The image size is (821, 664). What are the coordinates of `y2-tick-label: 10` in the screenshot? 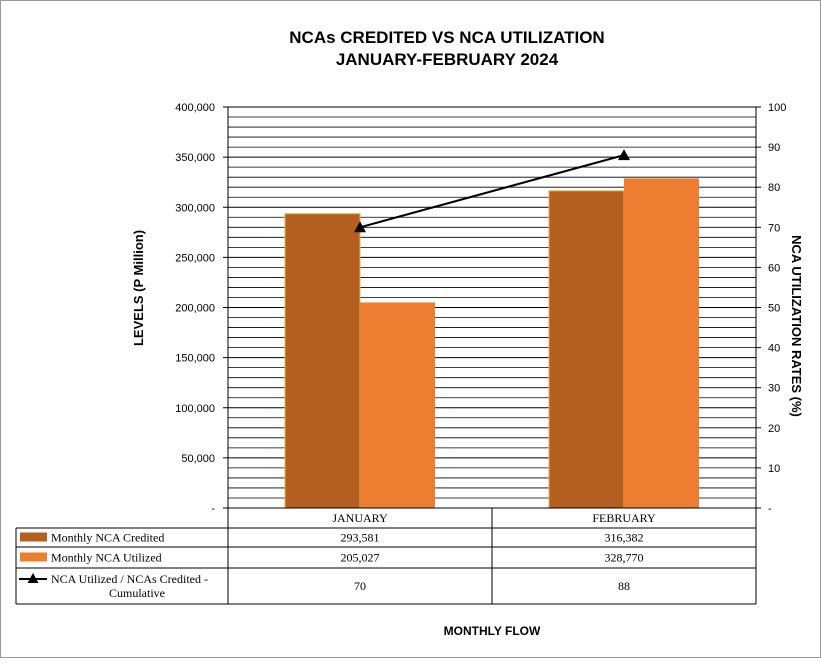 It's located at (774, 469).